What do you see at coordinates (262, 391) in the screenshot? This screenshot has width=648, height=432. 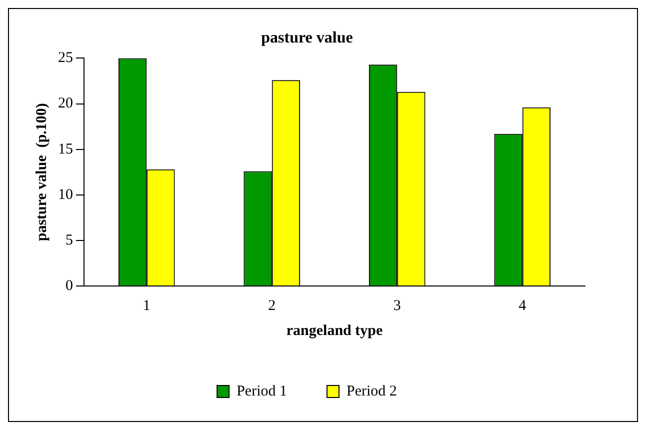 I see `legend-label: Period 1` at bounding box center [262, 391].